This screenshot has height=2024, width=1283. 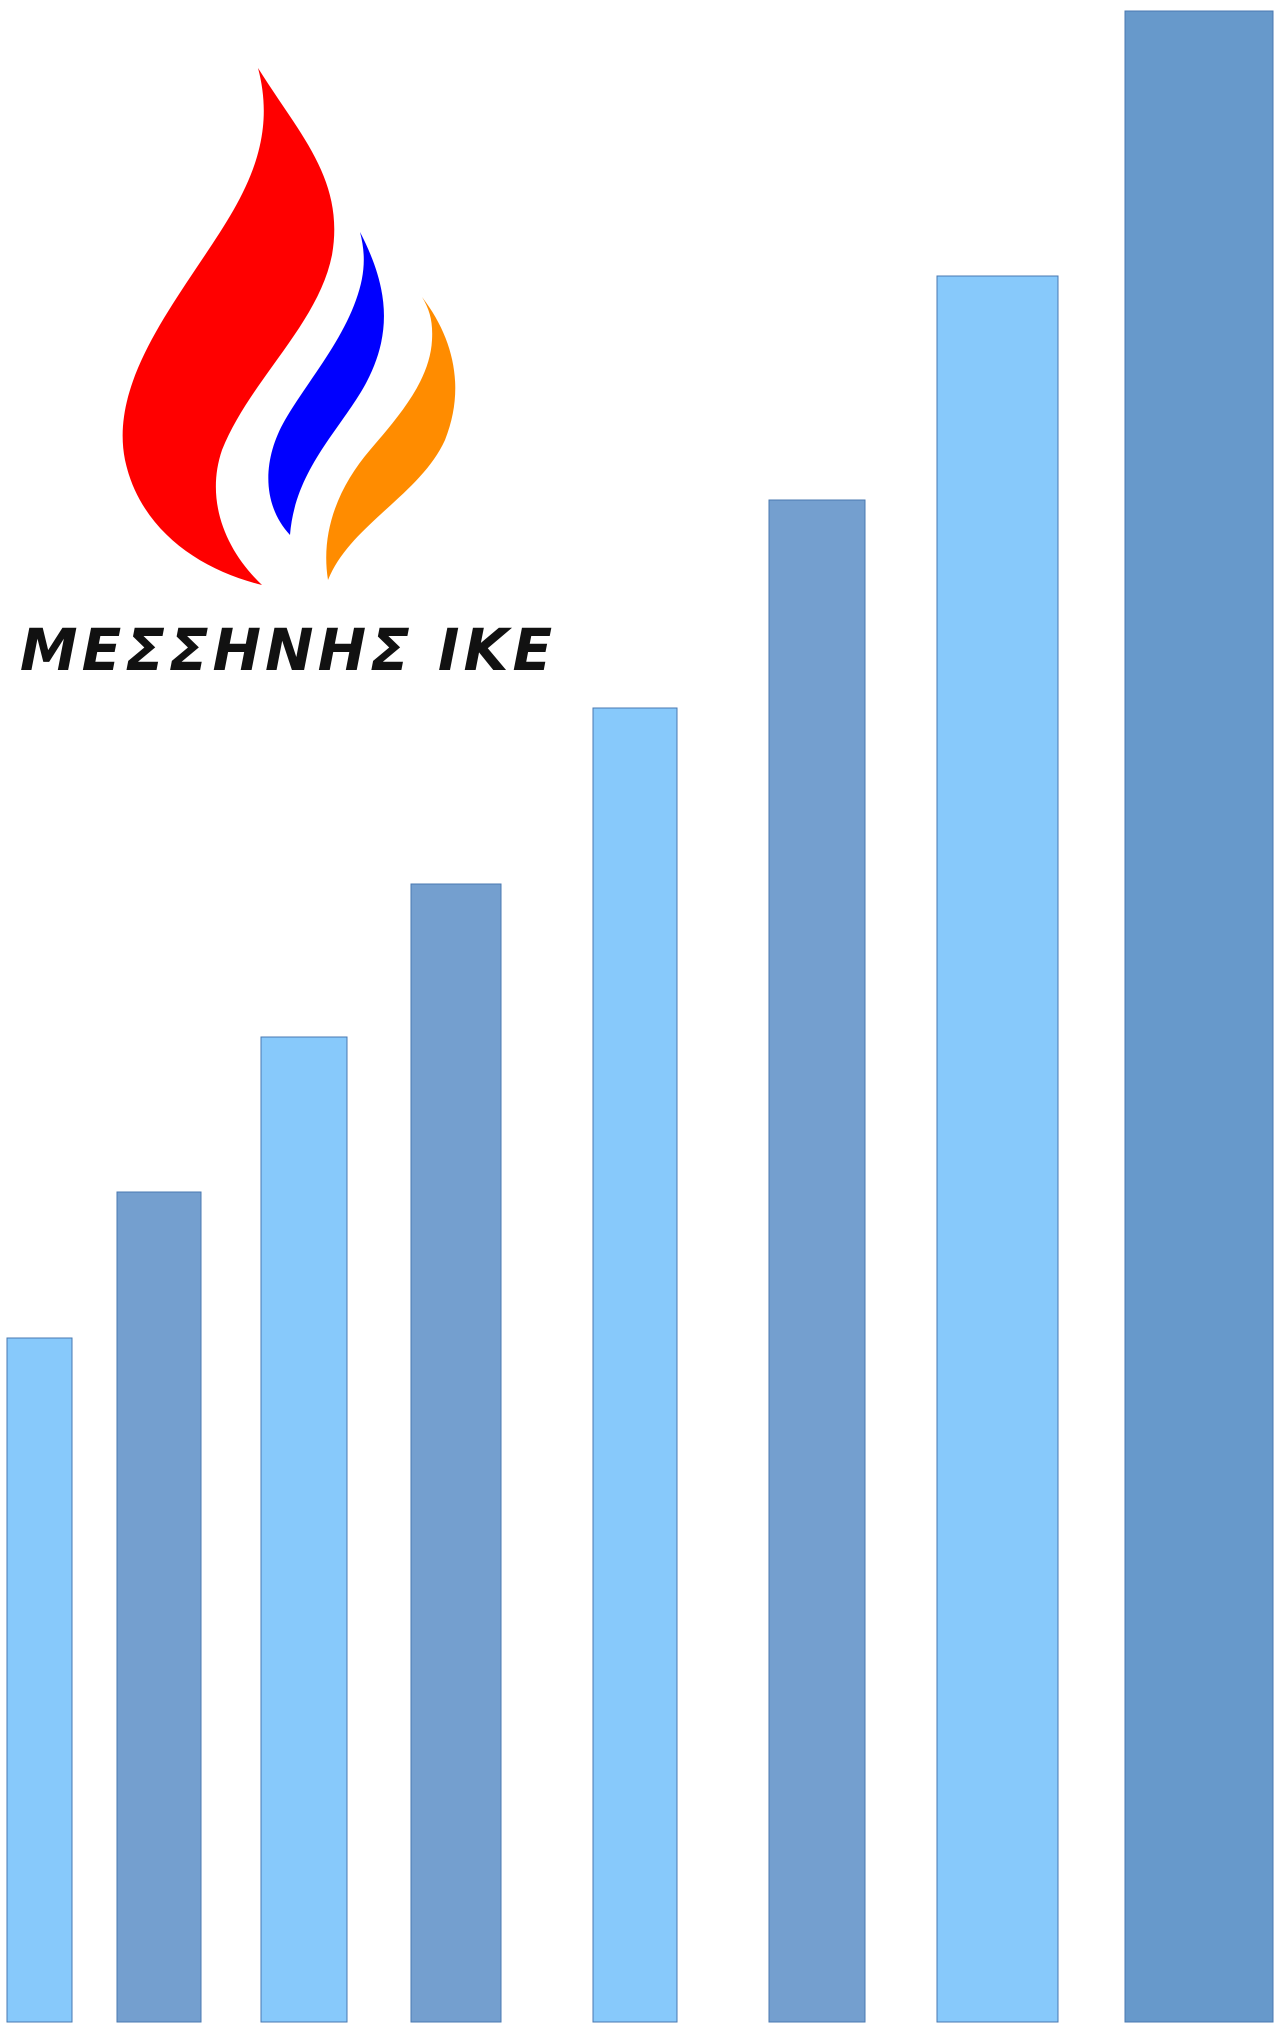 What do you see at coordinates (326, 383) in the screenshot?
I see `blue-flame-icon` at bounding box center [326, 383].